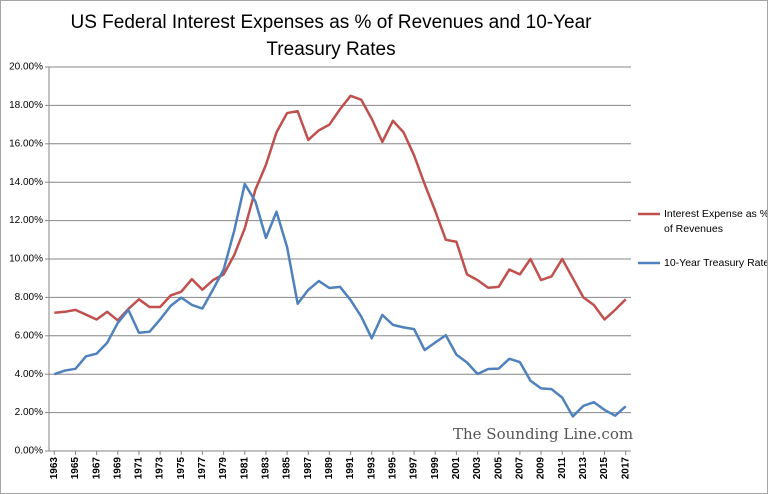  What do you see at coordinates (477, 468) in the screenshot?
I see `x-tick-label: 2003` at bounding box center [477, 468].